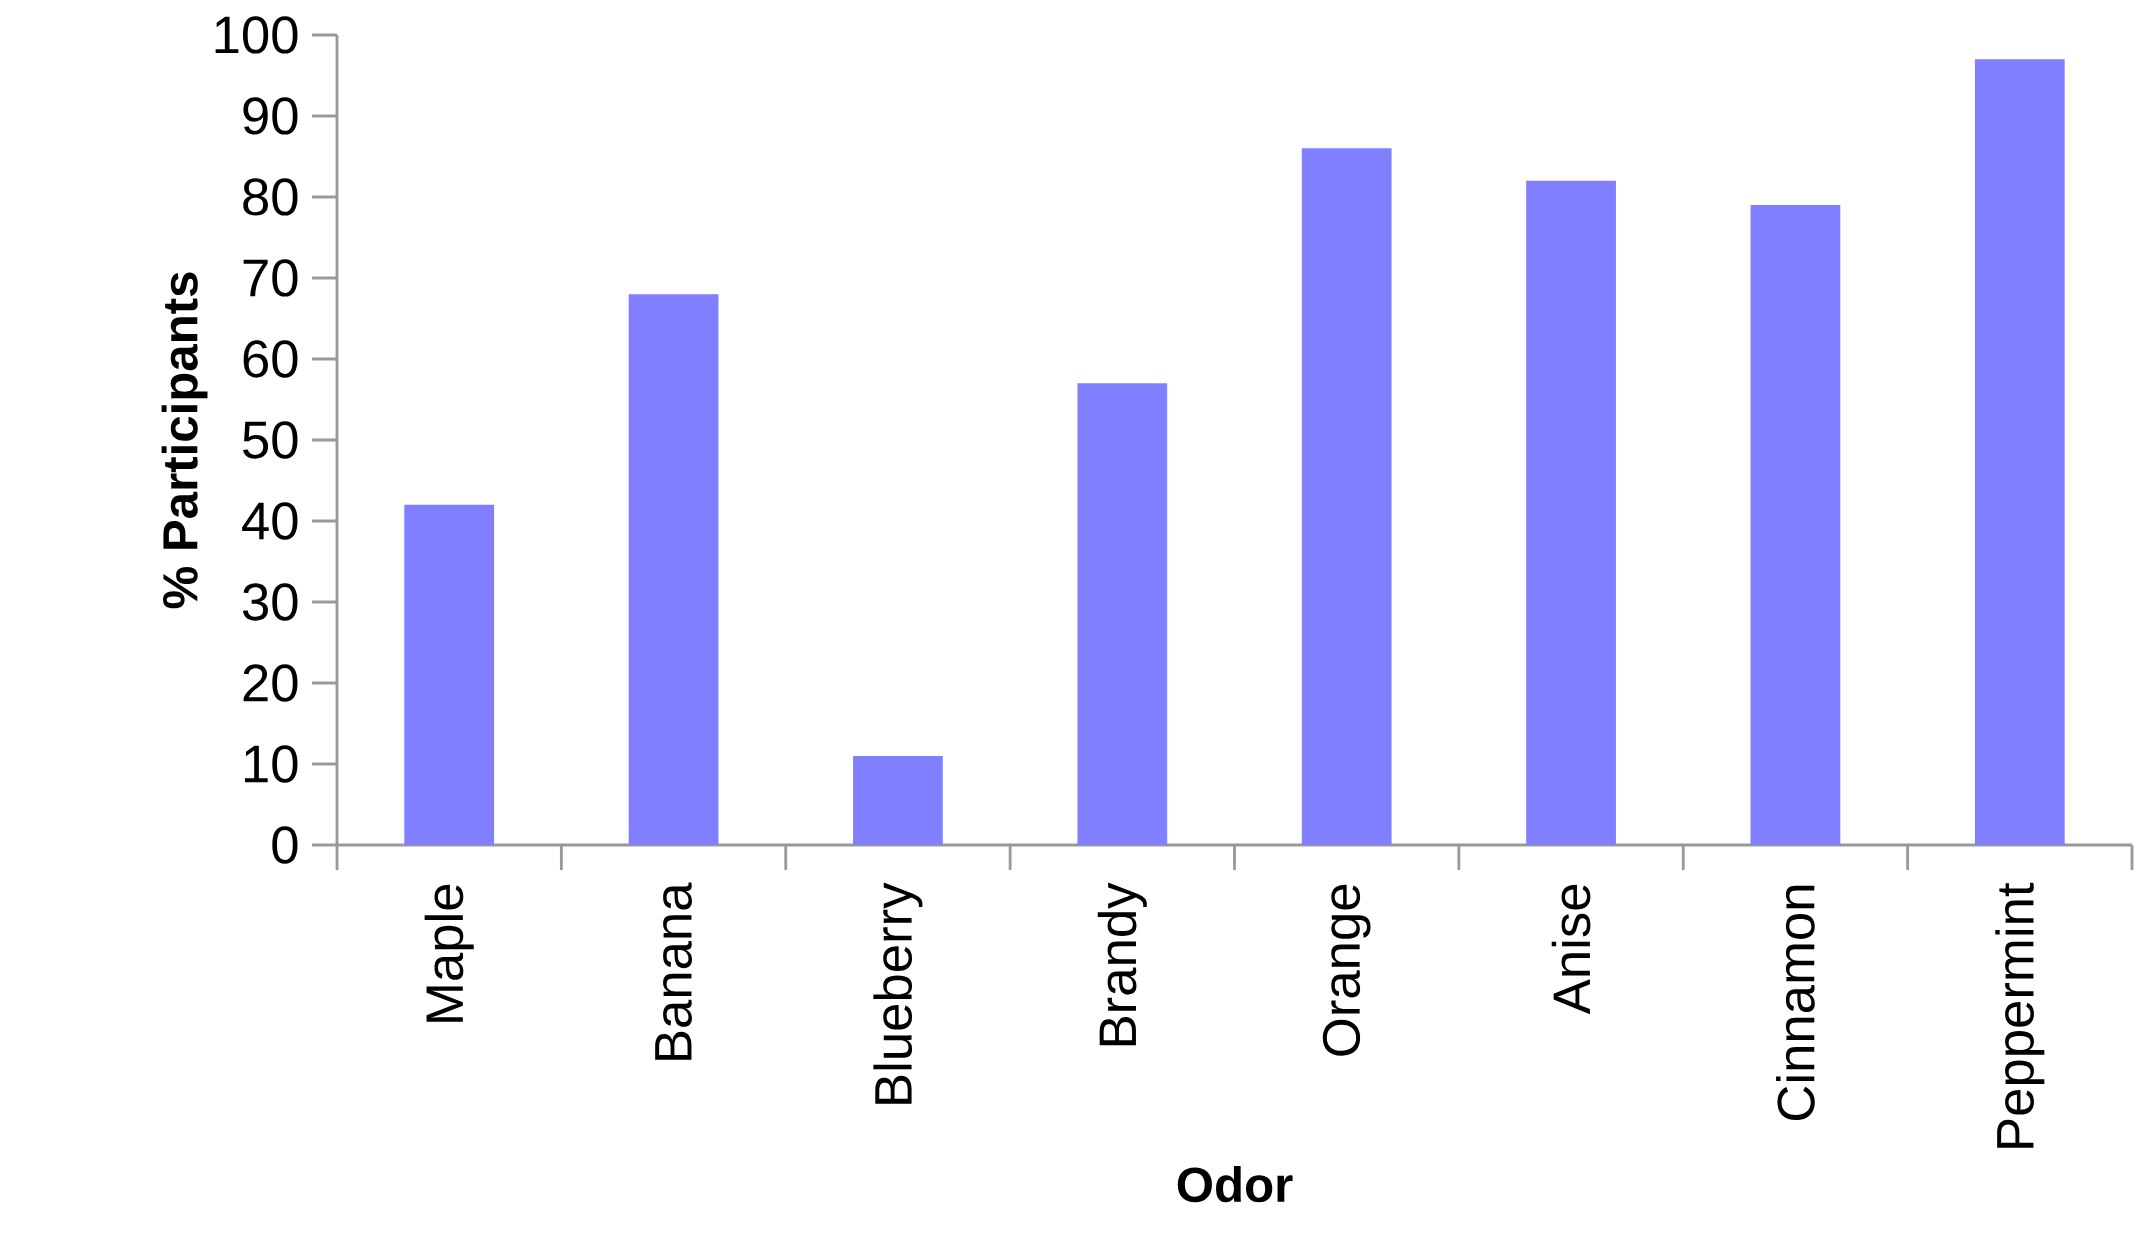 This screenshot has width=2139, height=1245. What do you see at coordinates (898, 993) in the screenshot?
I see `x-tick-label: Blueberry` at bounding box center [898, 993].